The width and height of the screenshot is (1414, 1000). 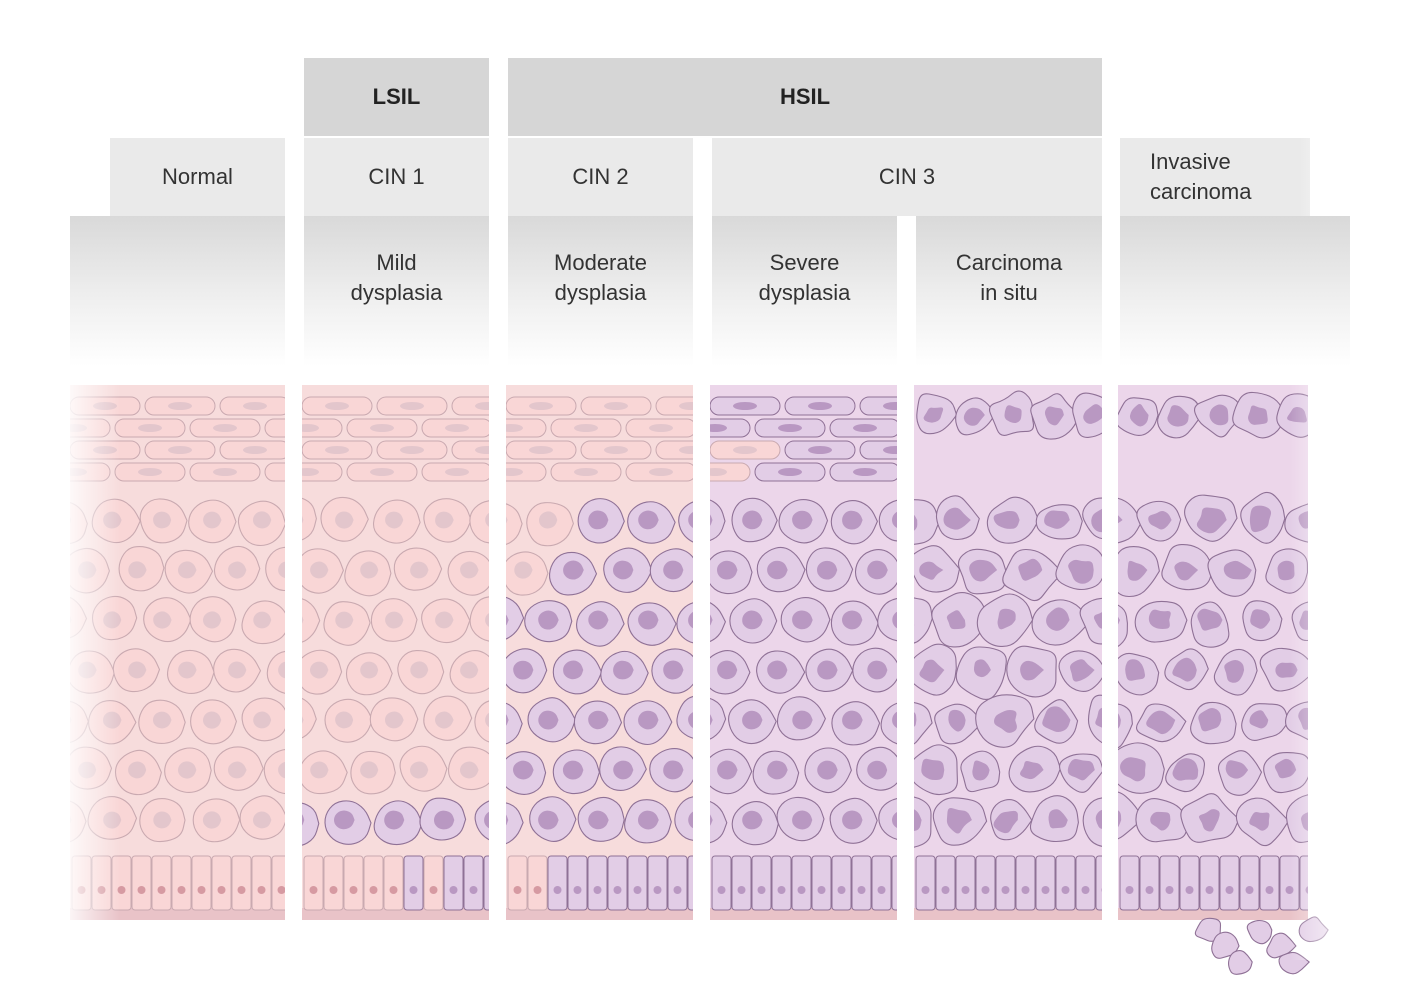 What do you see at coordinates (604, 652) in the screenshot?
I see `column-cin2` at bounding box center [604, 652].